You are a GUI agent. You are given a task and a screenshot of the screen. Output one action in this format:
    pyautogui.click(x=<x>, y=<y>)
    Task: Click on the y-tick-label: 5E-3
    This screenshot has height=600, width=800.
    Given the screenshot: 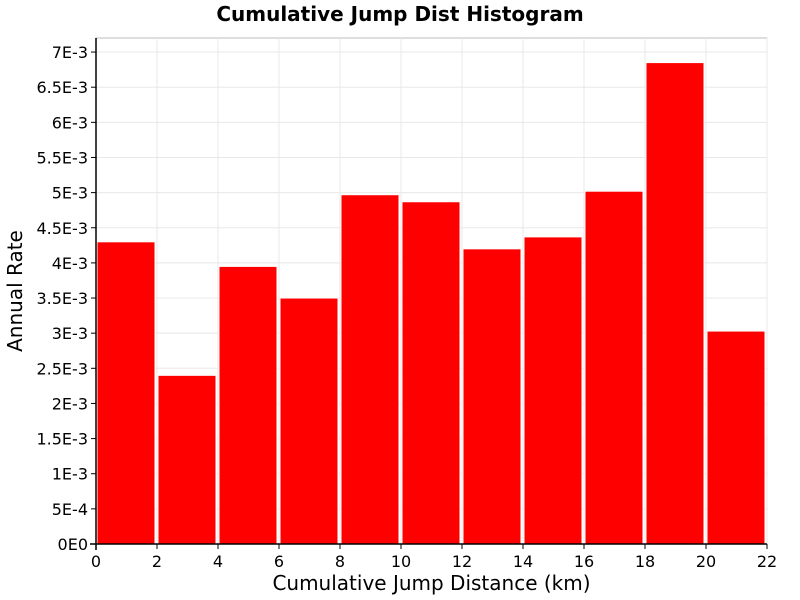 What is the action you would take?
    pyautogui.click(x=70, y=193)
    